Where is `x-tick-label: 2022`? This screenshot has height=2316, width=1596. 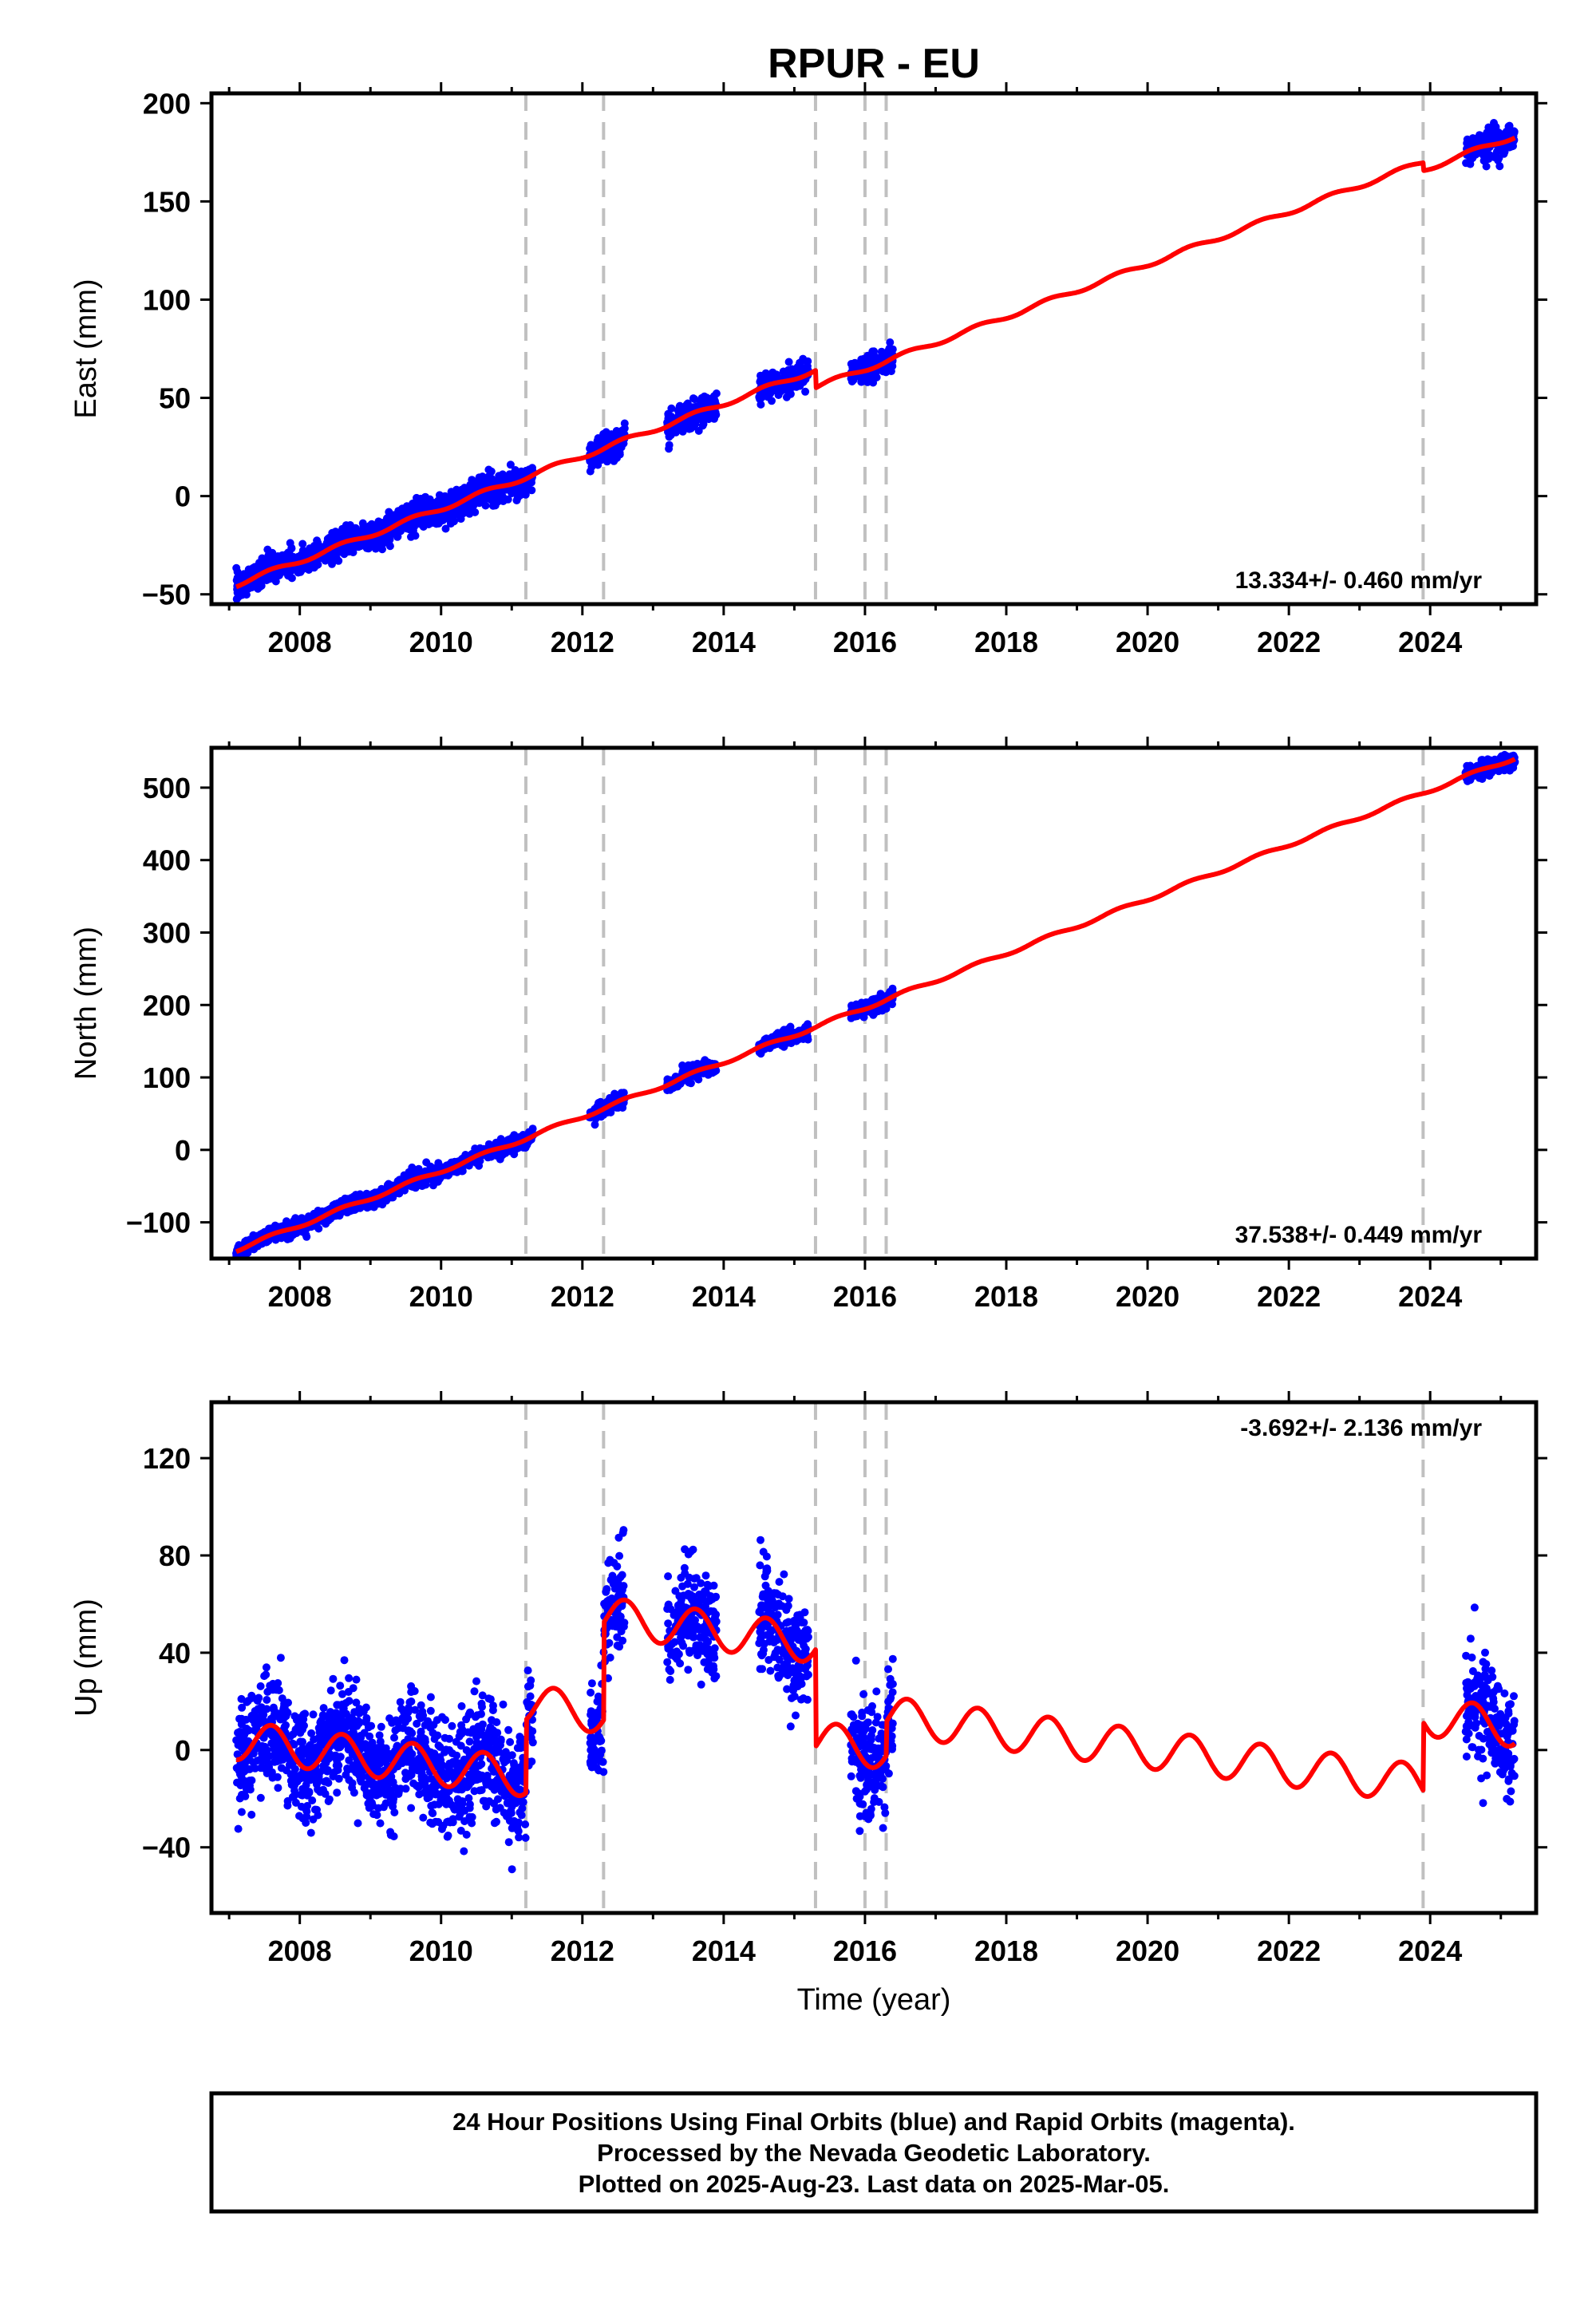
x-tick-label: 2022 is located at coordinates (1289, 1296).